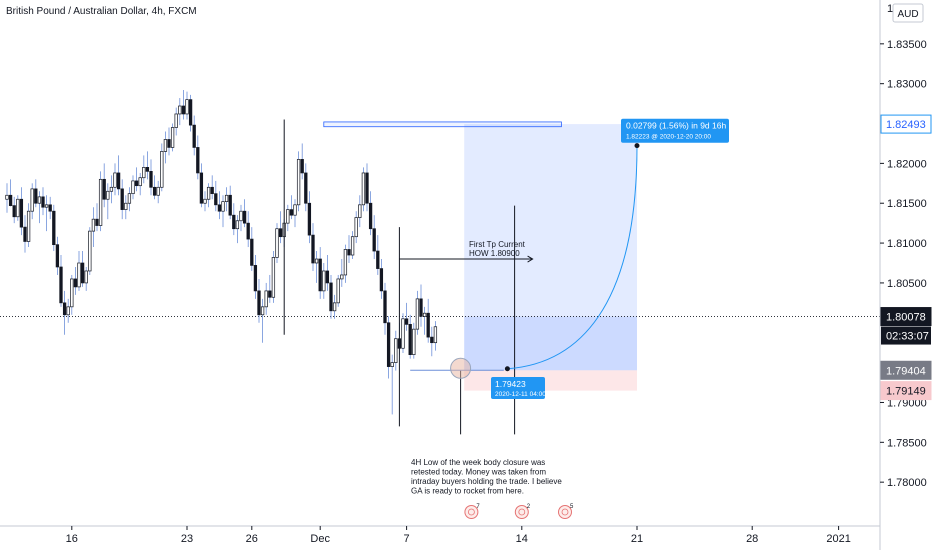 This screenshot has height=555, width=932. I want to click on price-tag-label: 1.80078, so click(906, 318).